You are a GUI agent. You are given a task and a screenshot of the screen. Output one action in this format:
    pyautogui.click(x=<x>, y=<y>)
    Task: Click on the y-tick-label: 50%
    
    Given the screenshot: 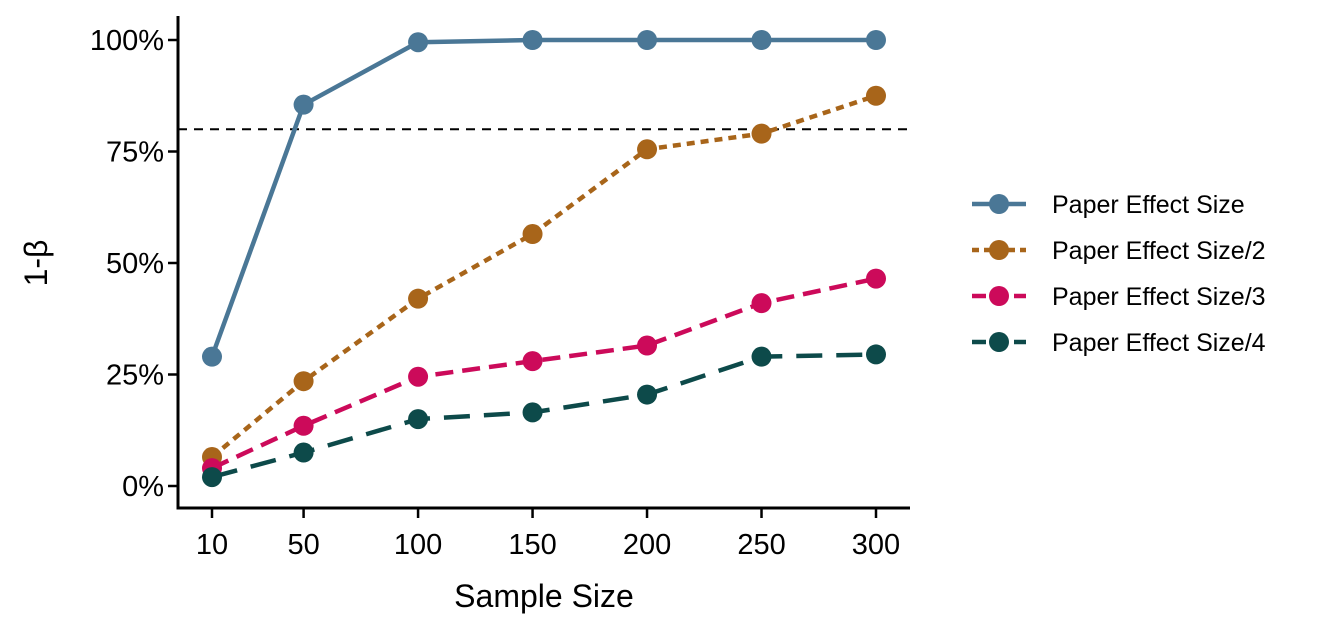 What is the action you would take?
    pyautogui.click(x=135, y=264)
    